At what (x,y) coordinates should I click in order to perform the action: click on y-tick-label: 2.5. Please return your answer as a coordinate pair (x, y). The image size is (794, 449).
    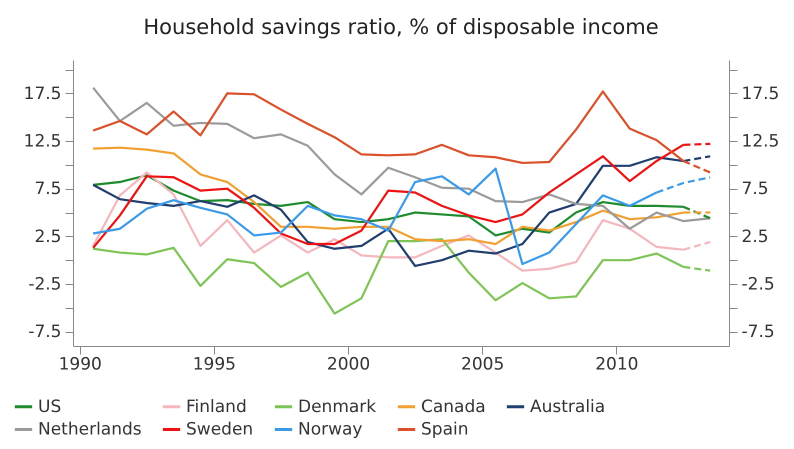
    Looking at the image, I should click on (48, 236).